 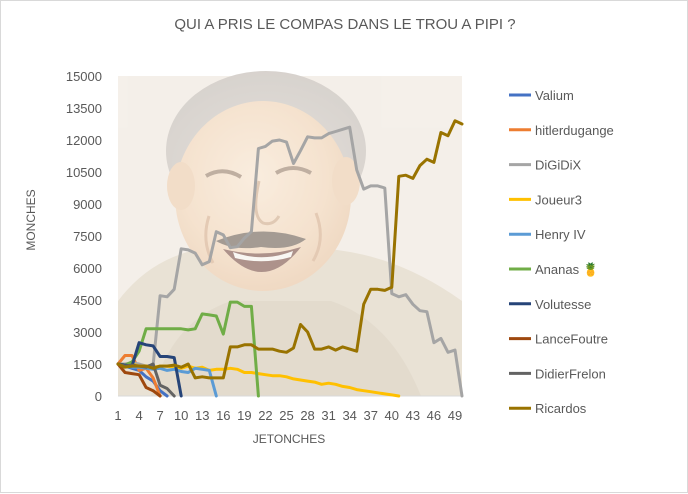 What do you see at coordinates (571, 339) in the screenshot?
I see `legend-label: LanceFoutre` at bounding box center [571, 339].